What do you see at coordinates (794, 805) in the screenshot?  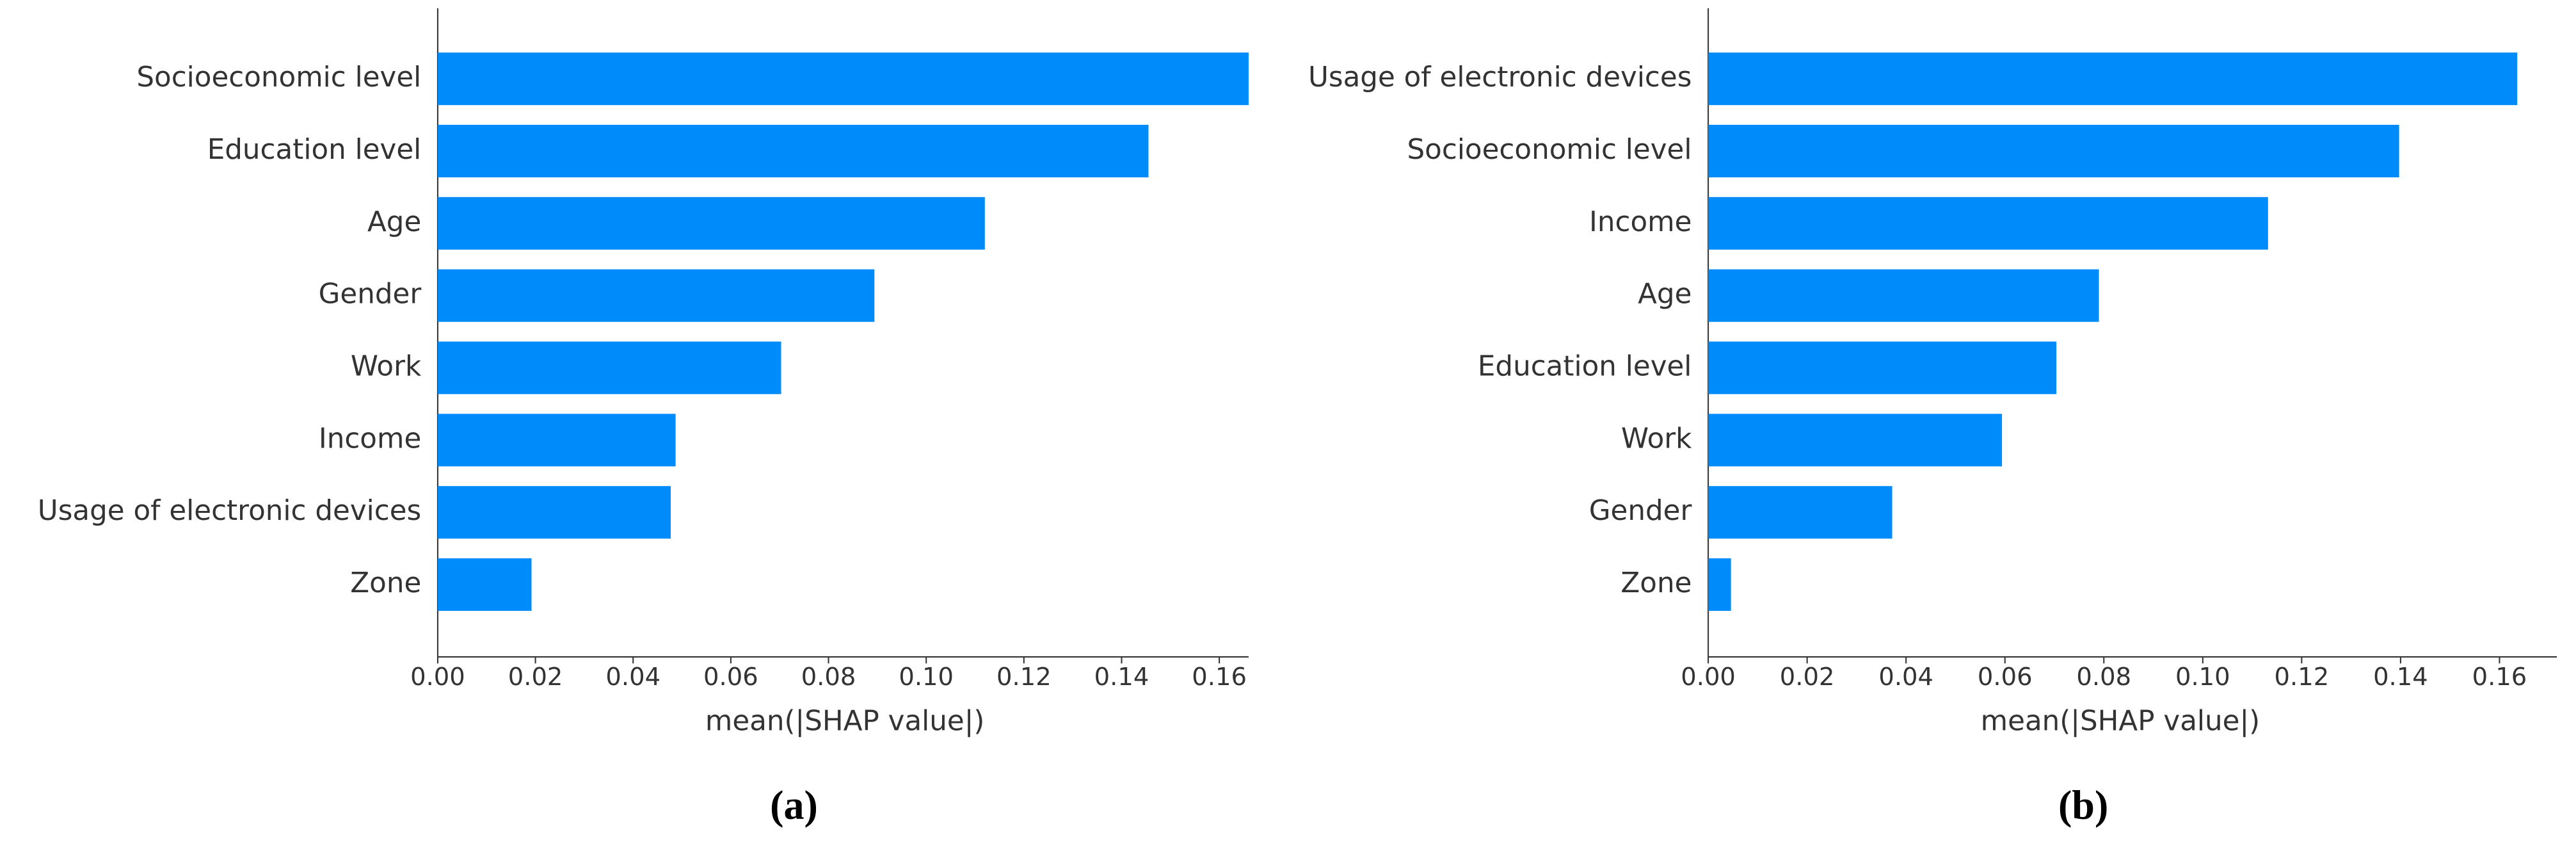 I see `caption: (a)` at bounding box center [794, 805].